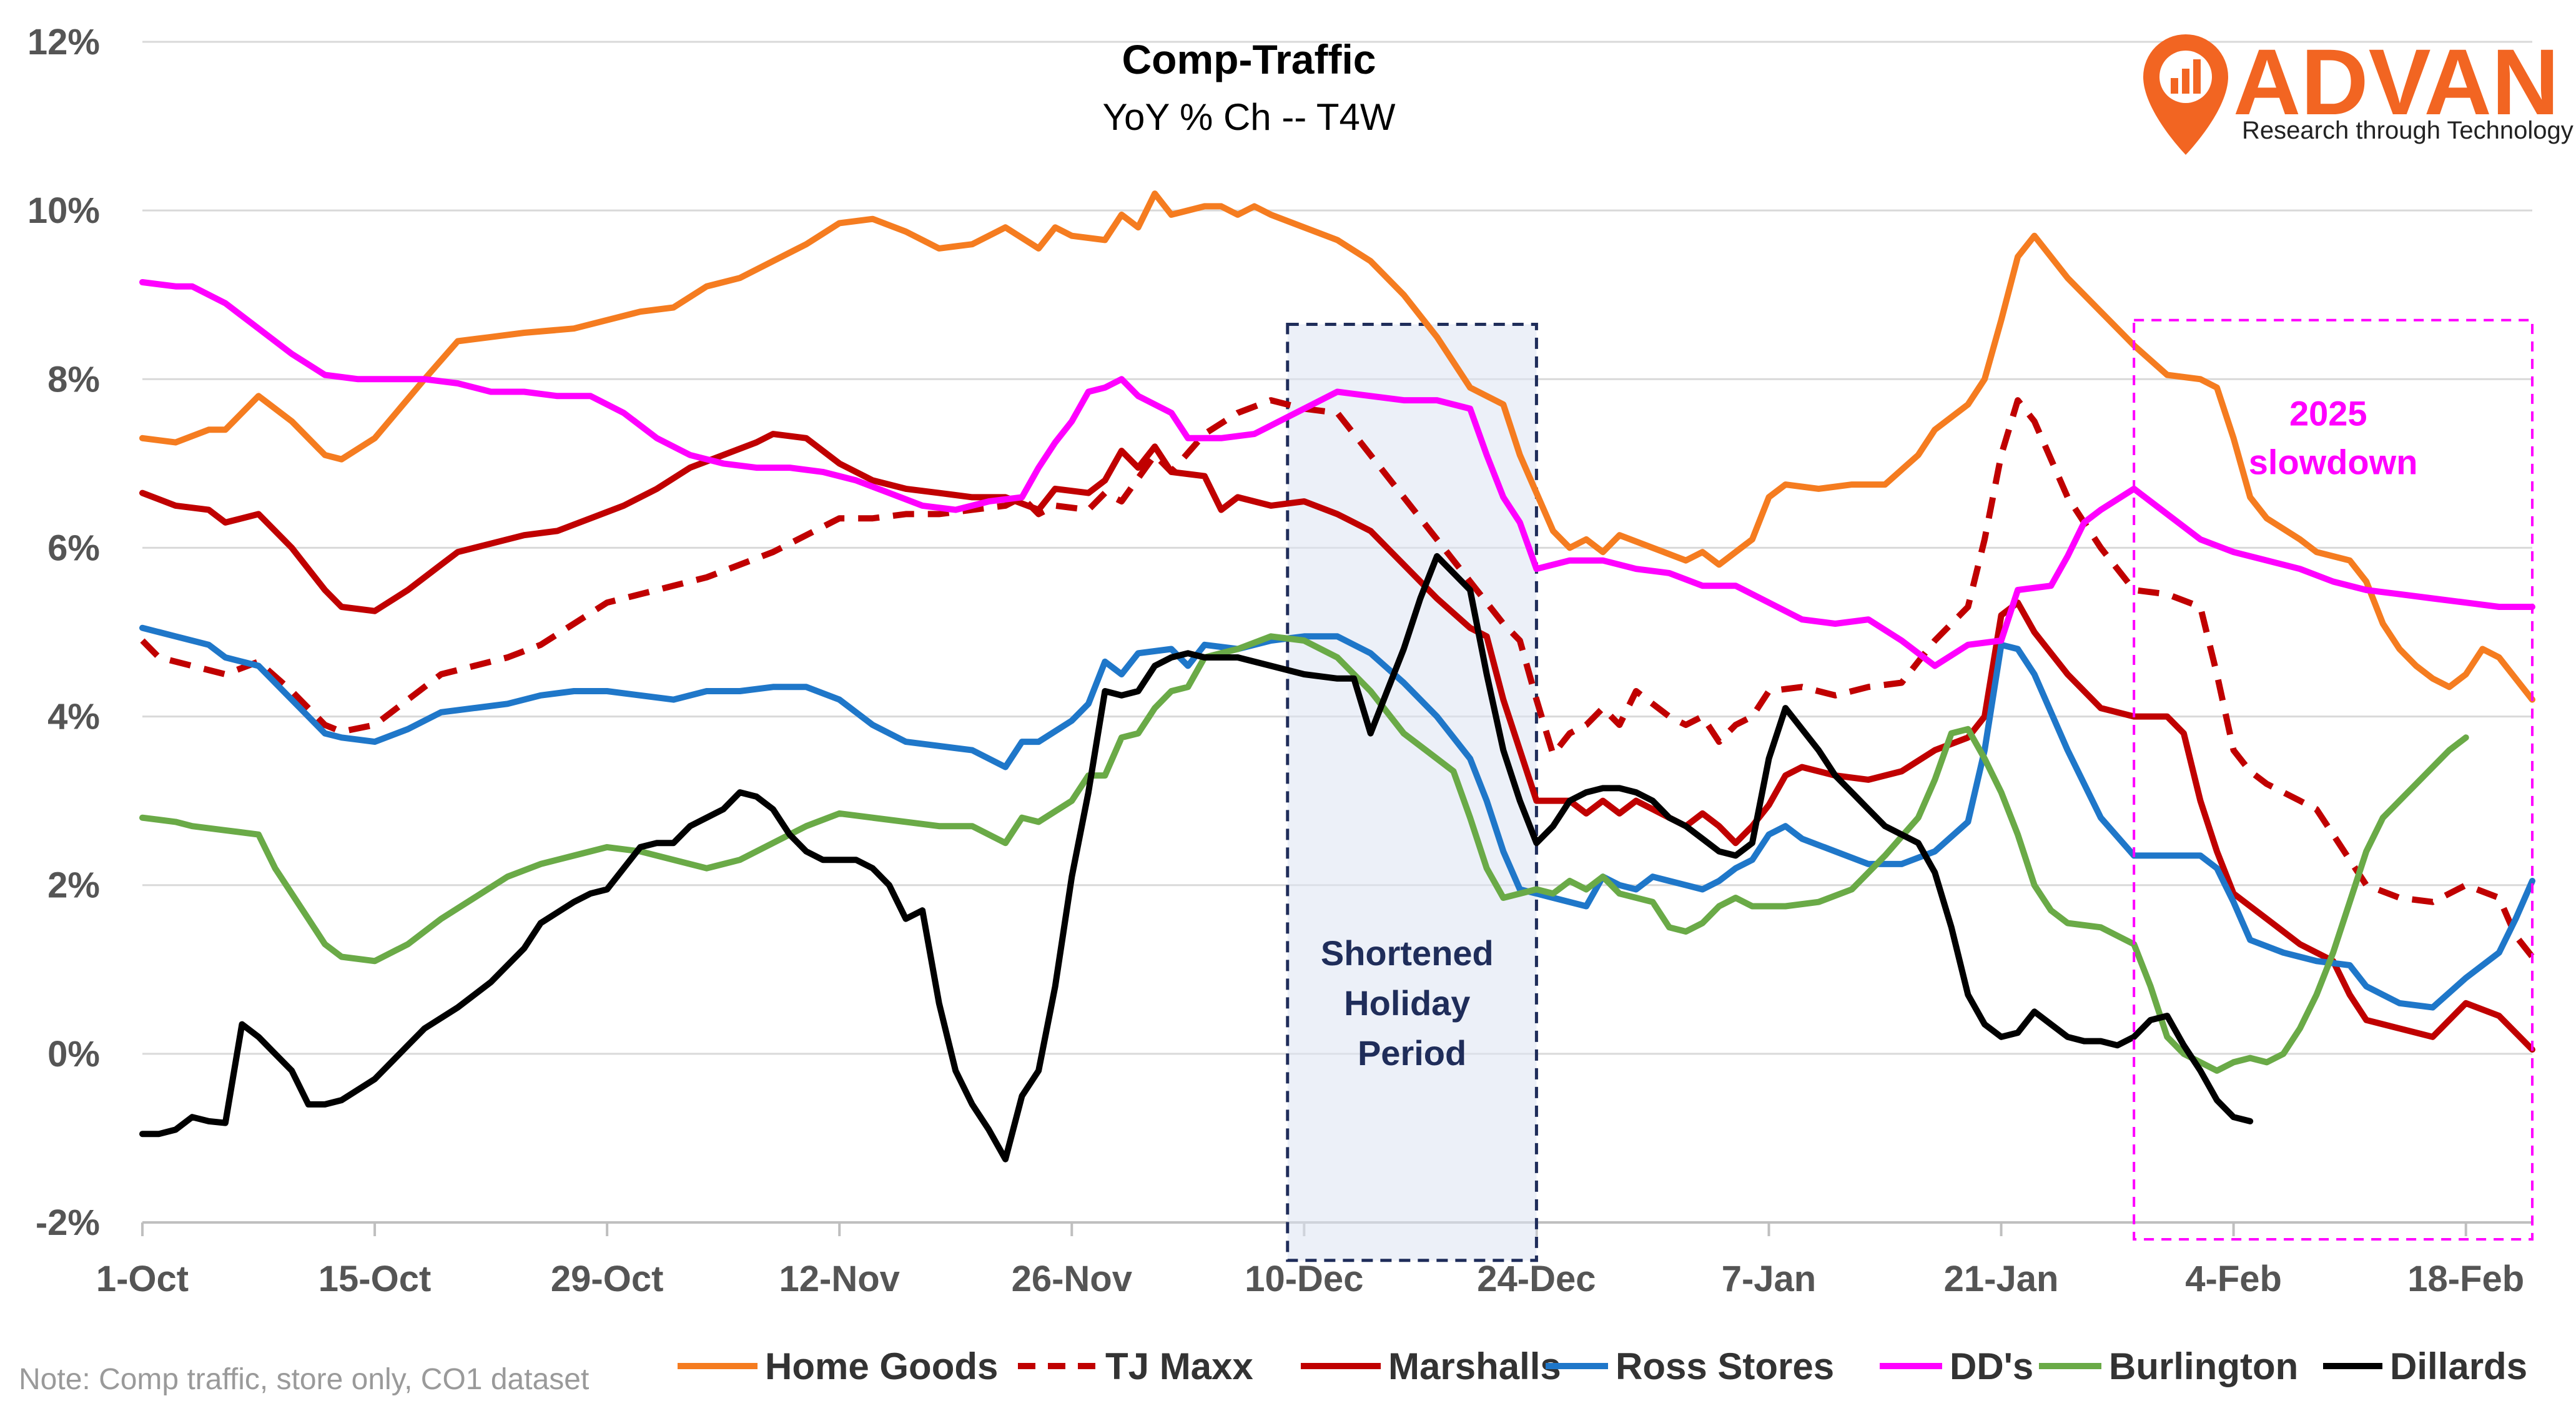 The image size is (2576, 1416). I want to click on legend-item: Ross Stores, so click(1690, 1366).